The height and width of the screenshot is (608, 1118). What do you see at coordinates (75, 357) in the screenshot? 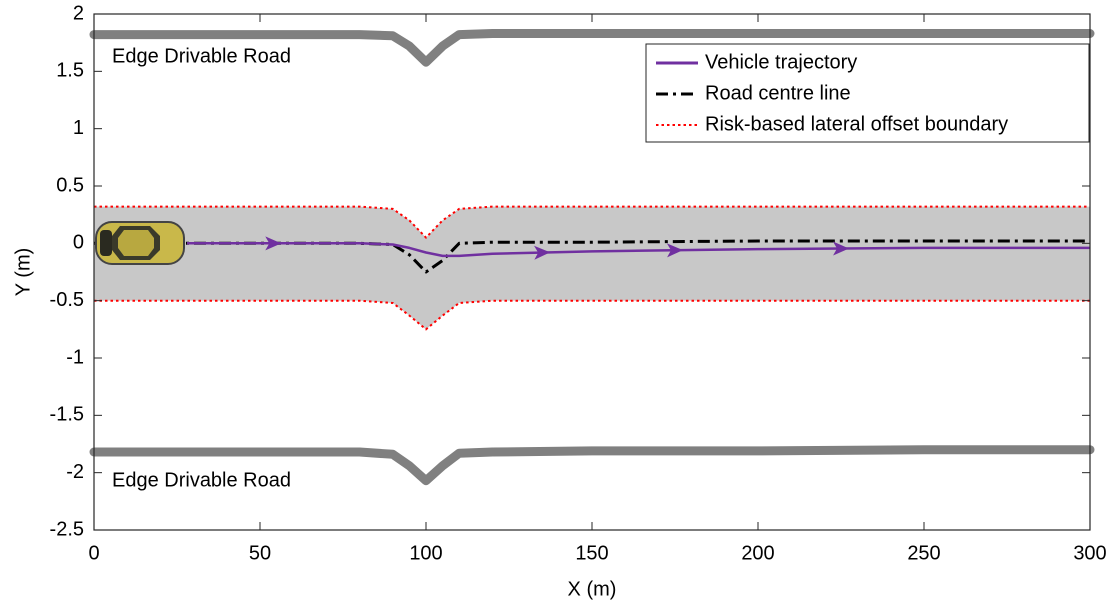
I see `y-tick-label: -1` at bounding box center [75, 357].